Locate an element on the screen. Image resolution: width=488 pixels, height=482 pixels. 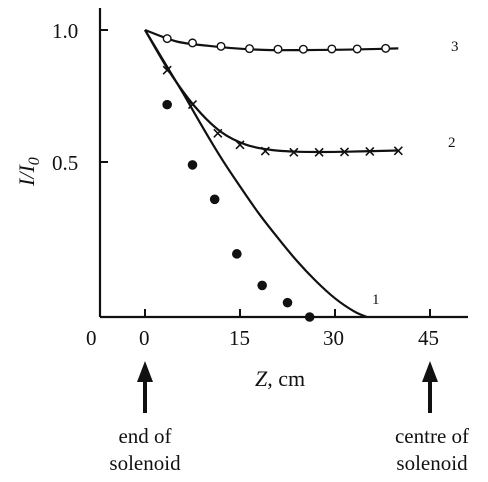
series-label-3: 3 is located at coordinates (455, 47).